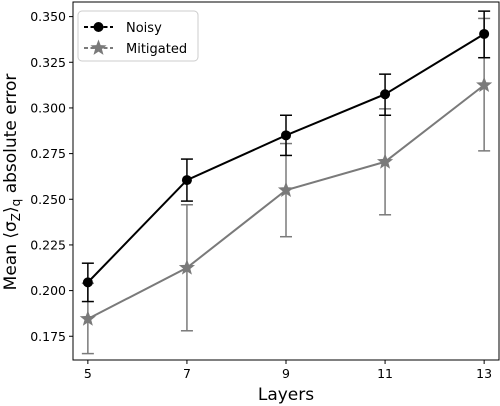  Describe the element at coordinates (11, 255) in the screenshot. I see `y-axis-title-prefix: Mean ⟨σ` at that location.